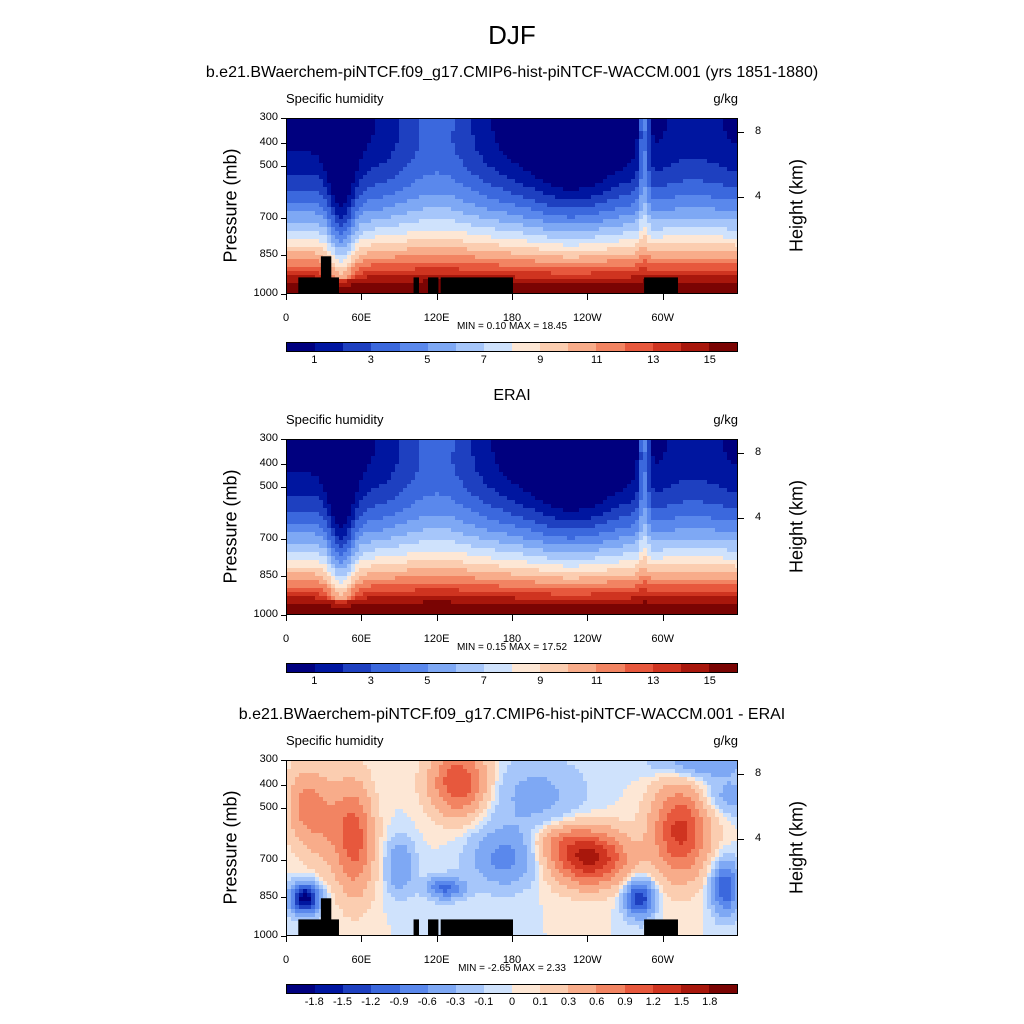  What do you see at coordinates (286, 639) in the screenshot?
I see `x-tick-label: 0` at bounding box center [286, 639].